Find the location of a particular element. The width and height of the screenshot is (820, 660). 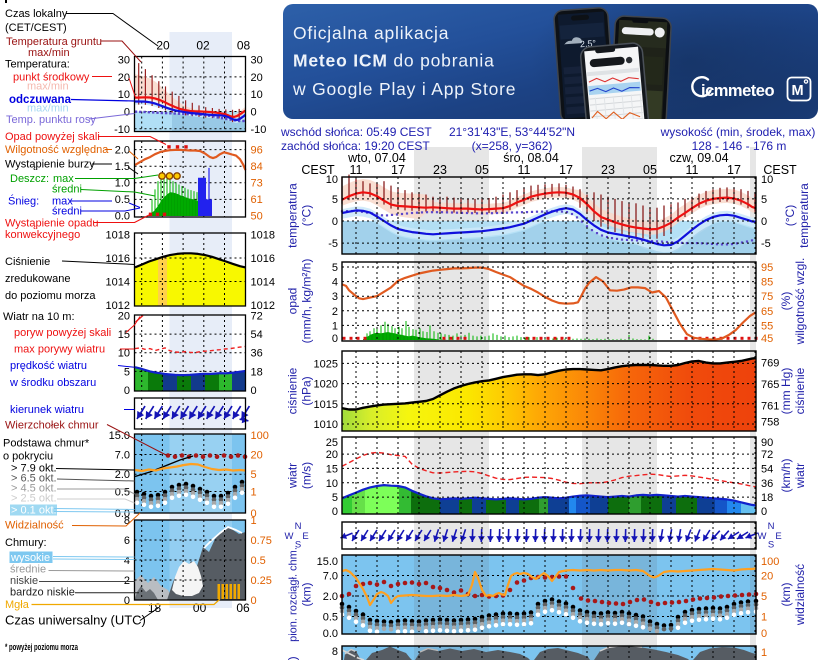

svg-text: wiatr is located at coordinates (800, 476).